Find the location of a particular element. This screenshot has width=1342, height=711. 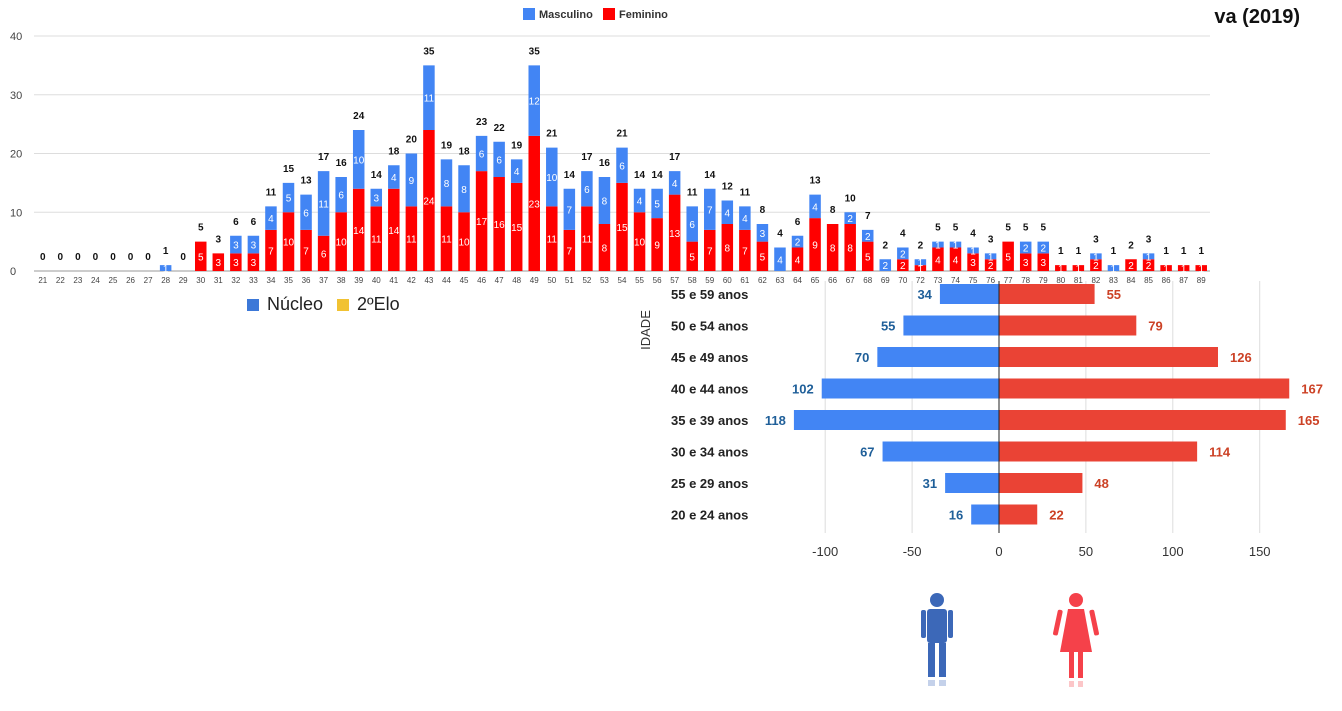

bar-masculino-value: 7 is located at coordinates (710, 210).